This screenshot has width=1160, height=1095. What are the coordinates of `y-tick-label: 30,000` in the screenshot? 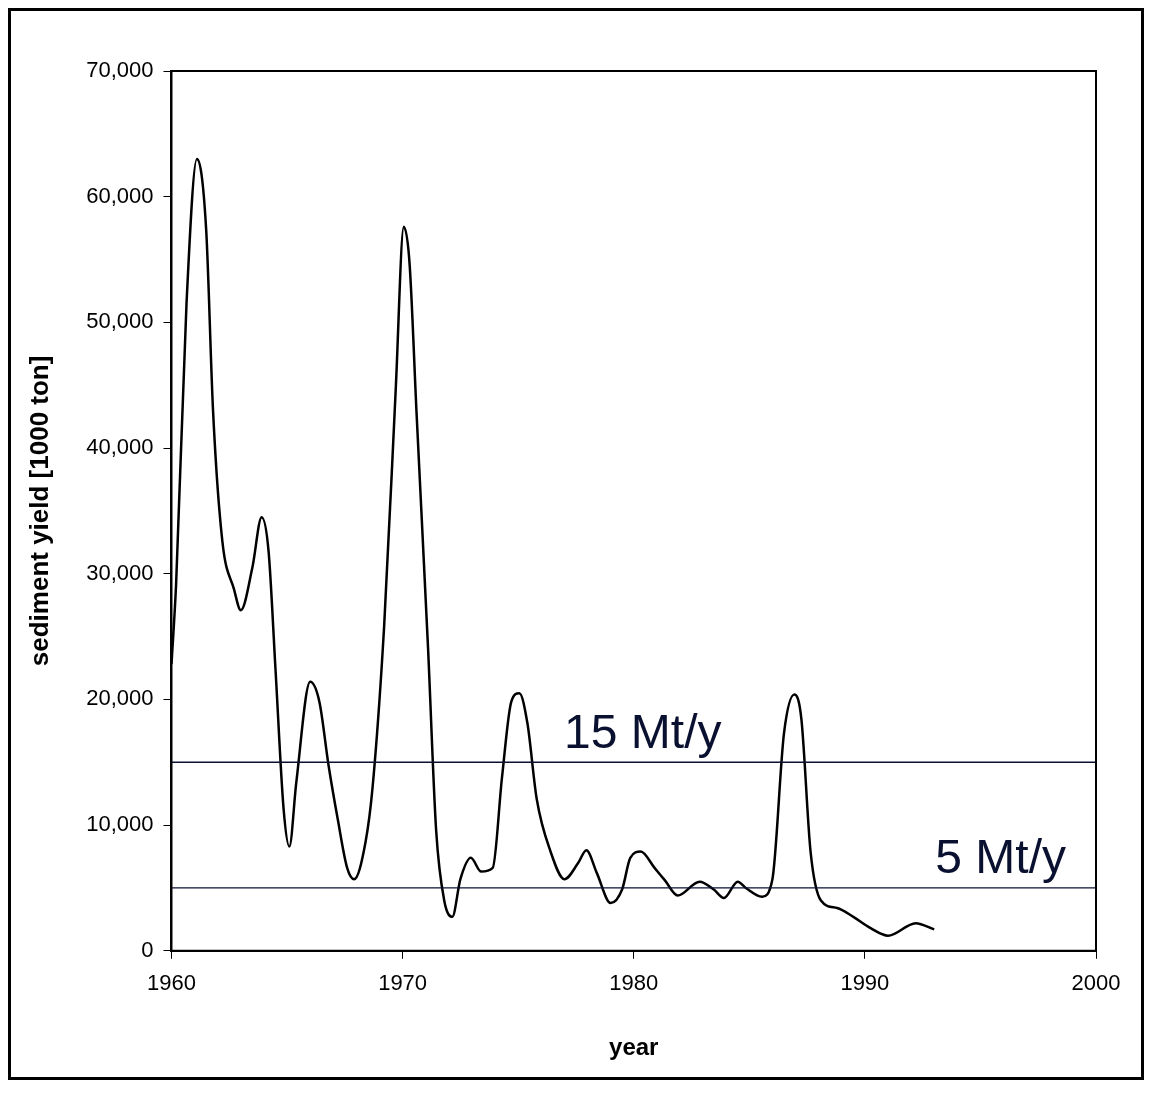 It's located at (120, 572).